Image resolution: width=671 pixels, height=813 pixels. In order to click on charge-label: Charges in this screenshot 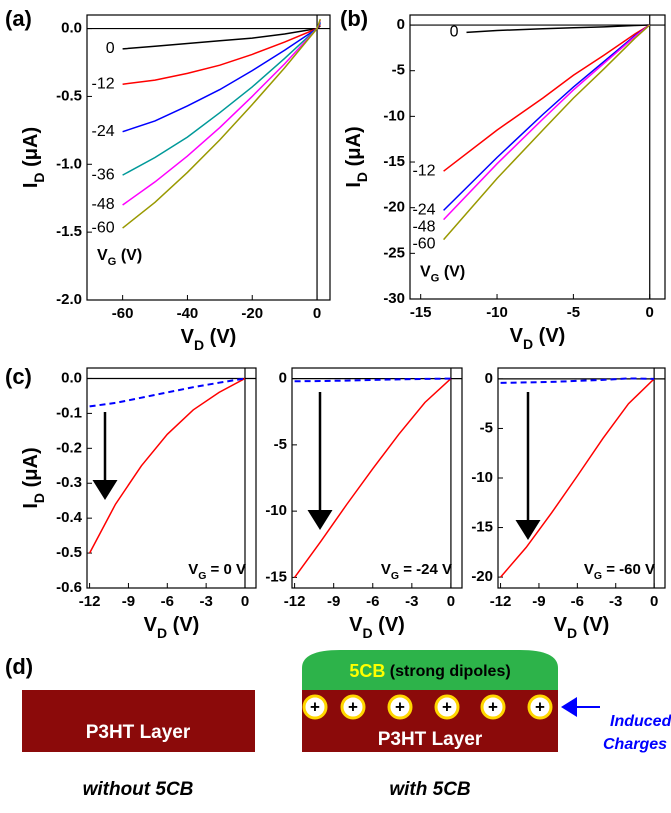, I will do `click(635, 744)`.